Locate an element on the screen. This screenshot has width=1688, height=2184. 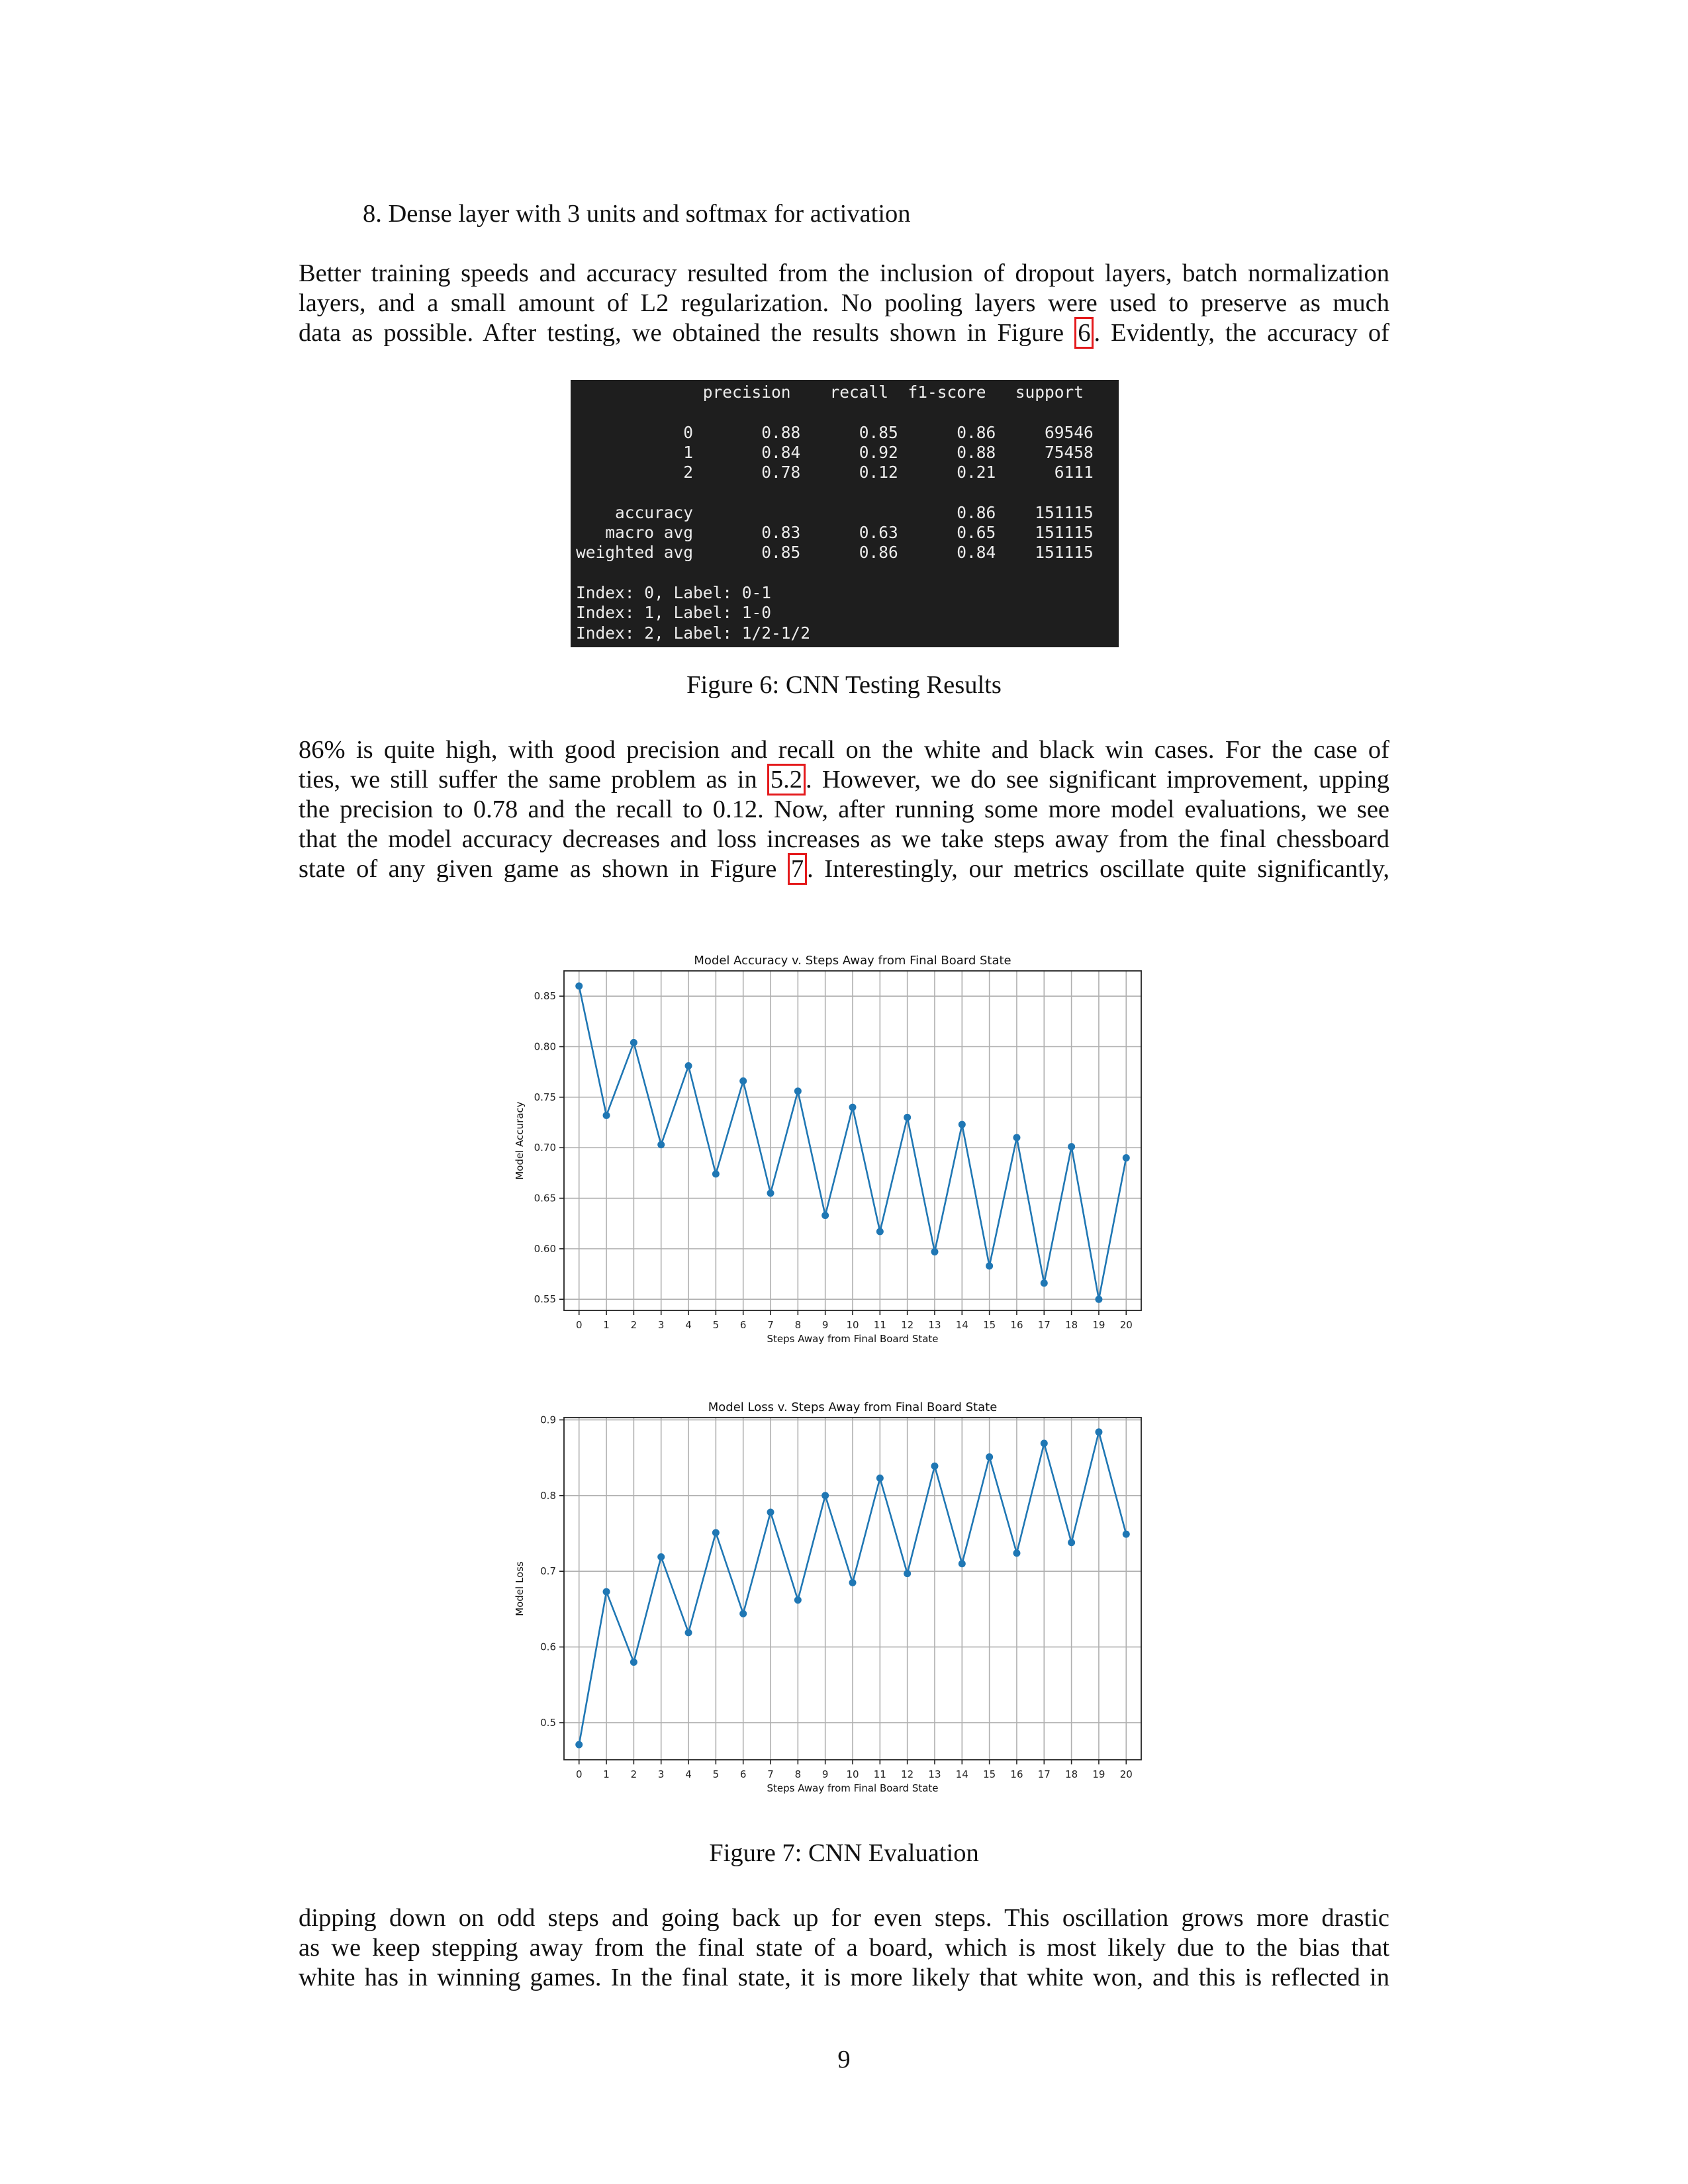
section-5-2-link: 5.2 is located at coordinates (786, 780).